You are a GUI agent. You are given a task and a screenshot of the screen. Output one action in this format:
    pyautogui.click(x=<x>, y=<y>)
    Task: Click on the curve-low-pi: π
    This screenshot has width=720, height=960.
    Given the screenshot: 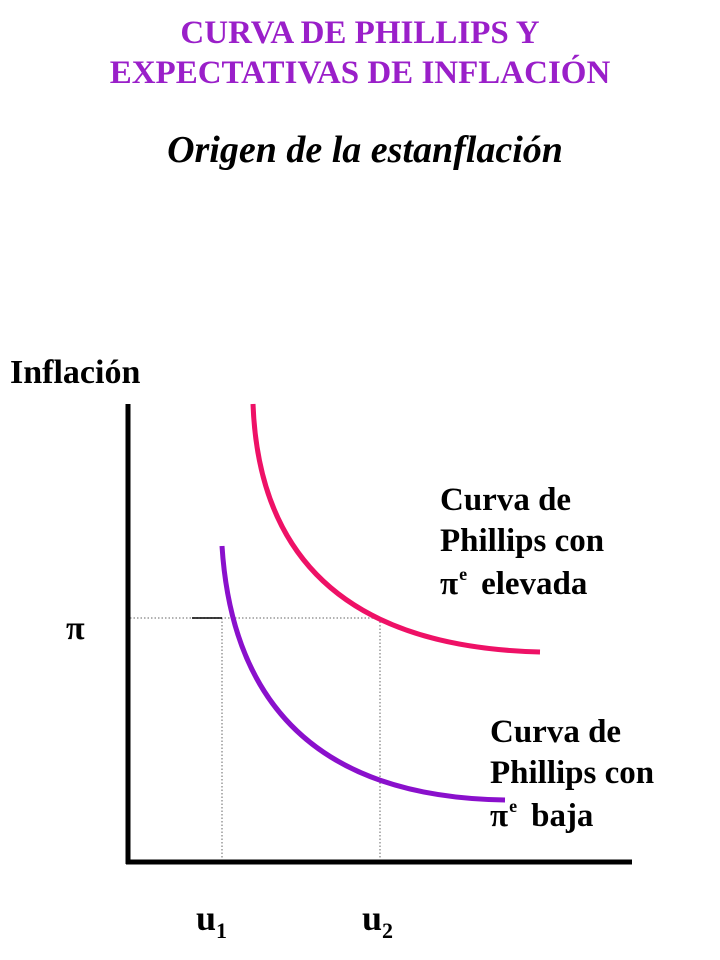 What is the action you would take?
    pyautogui.click(x=499, y=815)
    